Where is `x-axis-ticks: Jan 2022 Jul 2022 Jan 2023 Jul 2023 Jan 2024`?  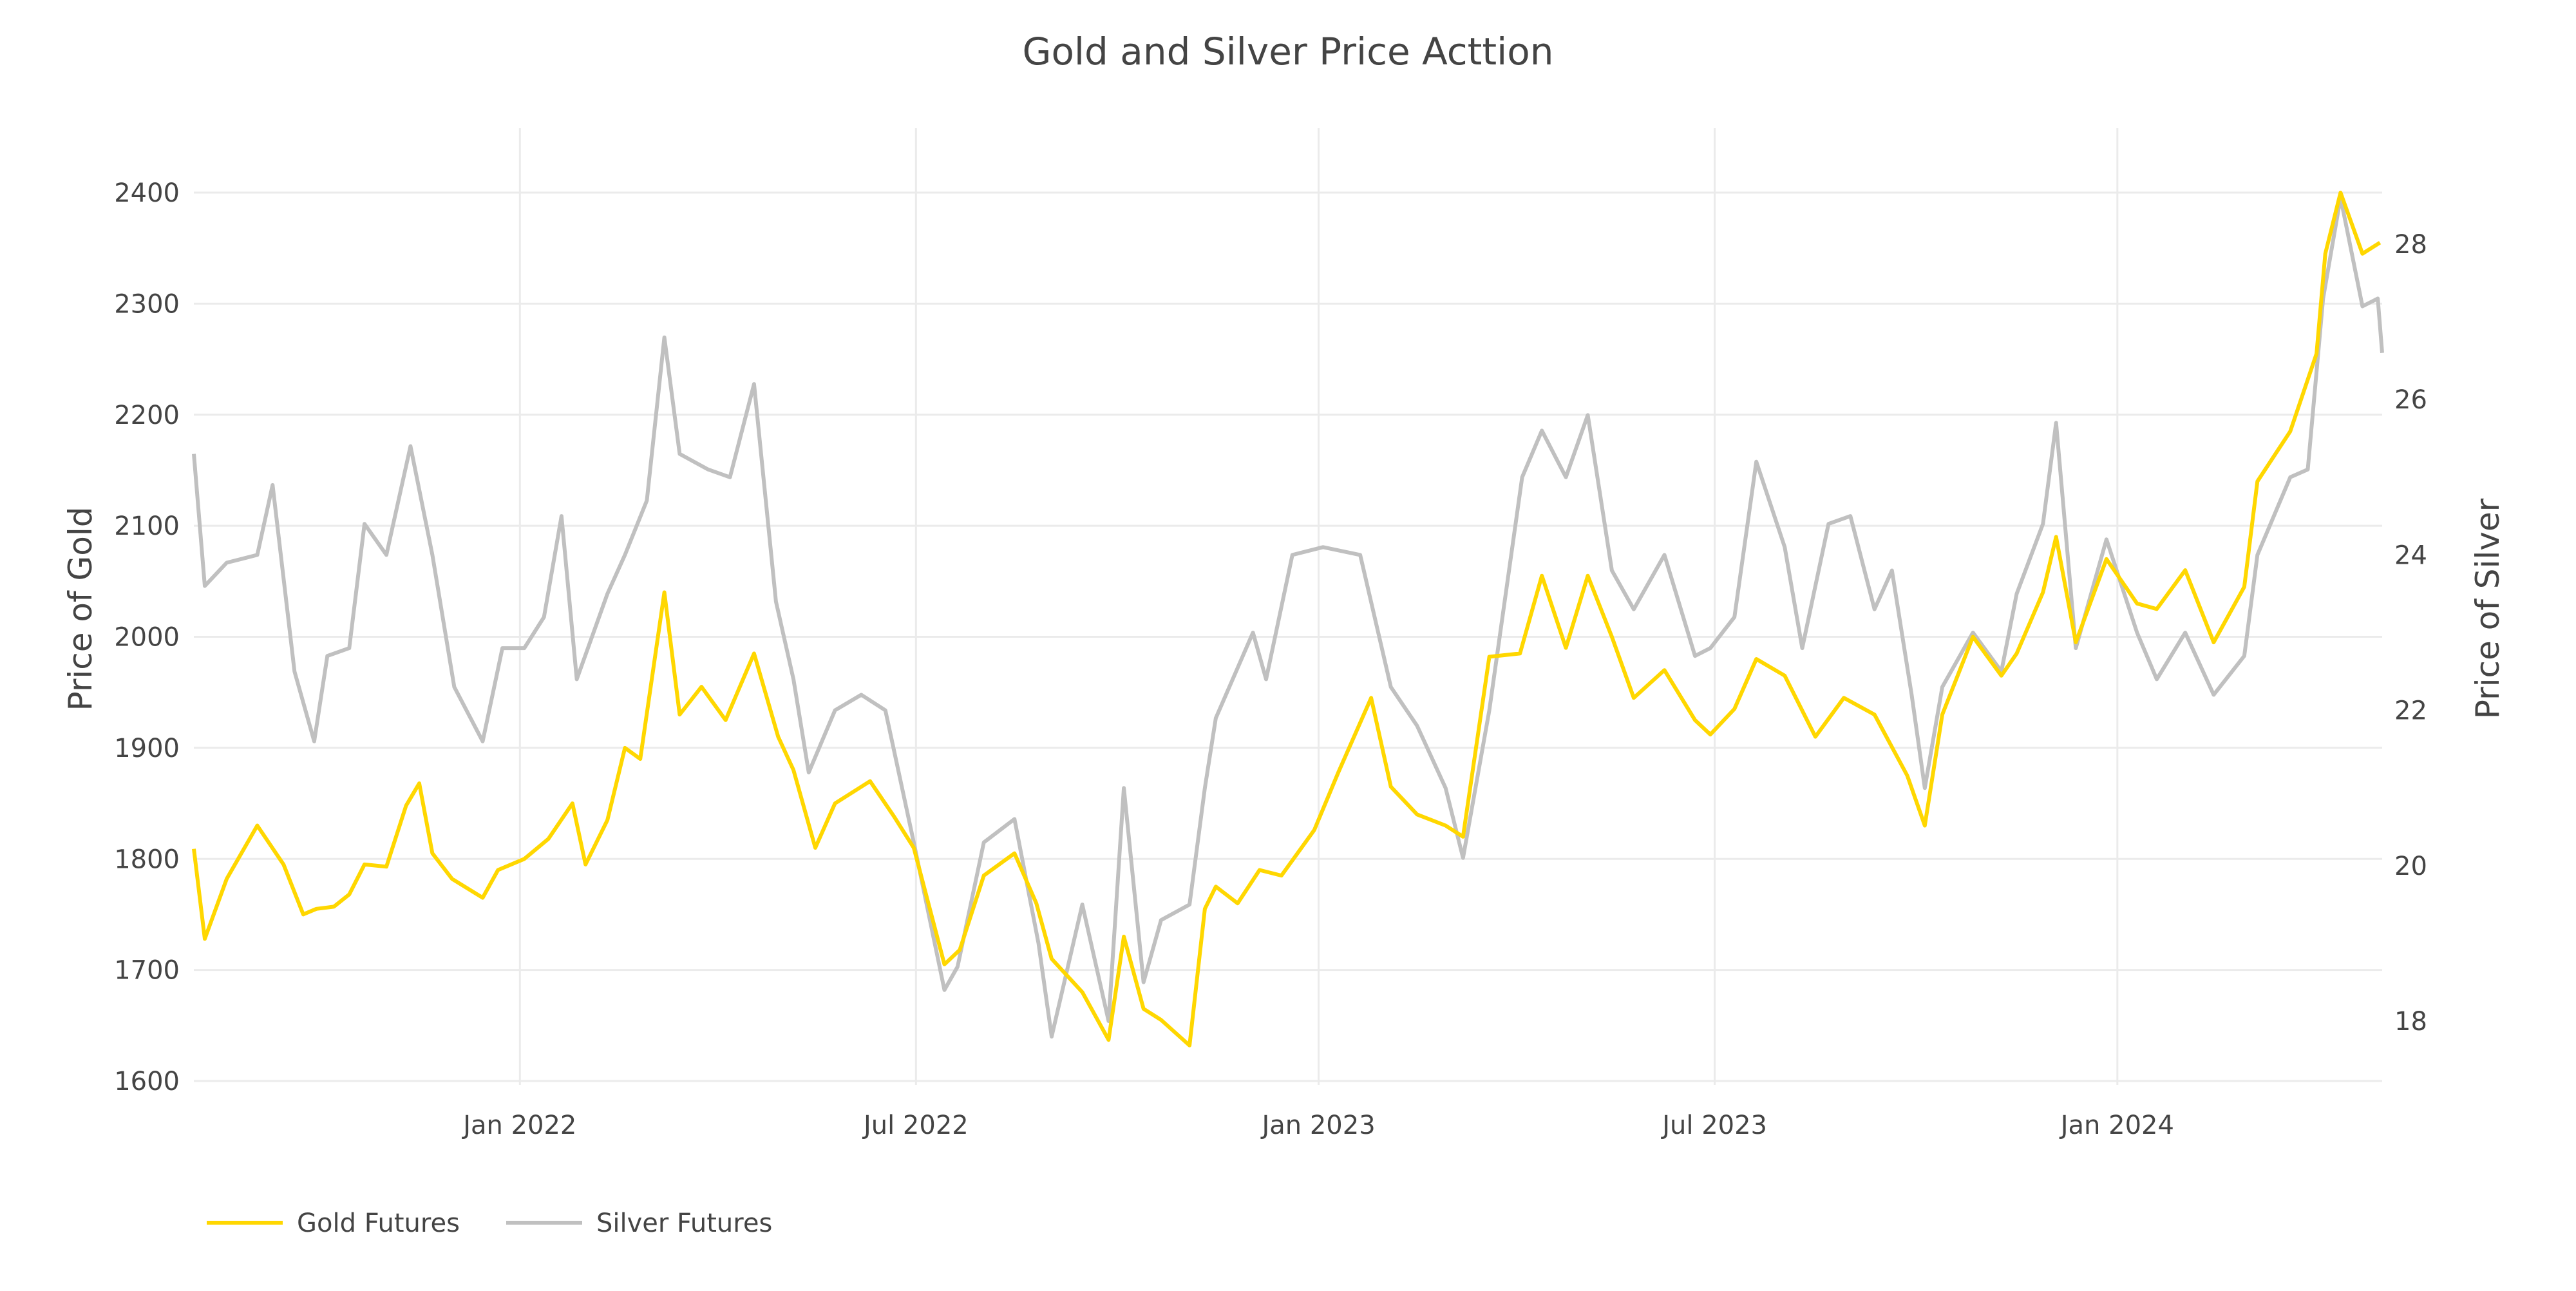 x-axis-ticks: Jan 2022 Jul 2022 Jan 2023 Jul 2023 Jan 2024 is located at coordinates (1318, 1125).